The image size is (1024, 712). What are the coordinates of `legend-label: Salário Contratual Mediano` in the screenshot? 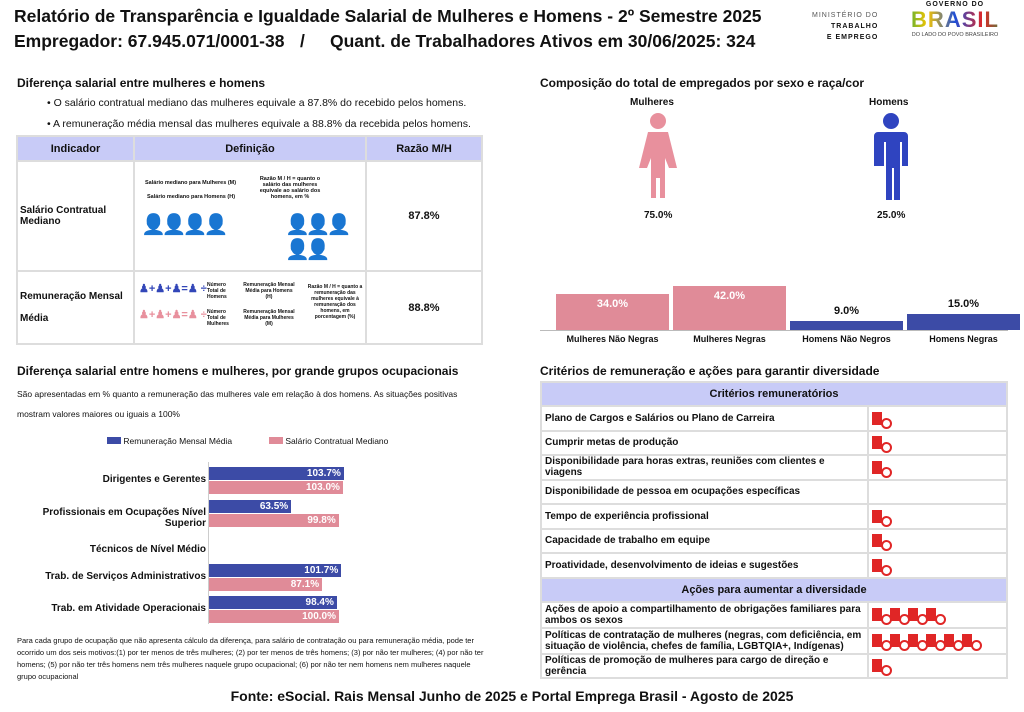 It's located at (337, 441).